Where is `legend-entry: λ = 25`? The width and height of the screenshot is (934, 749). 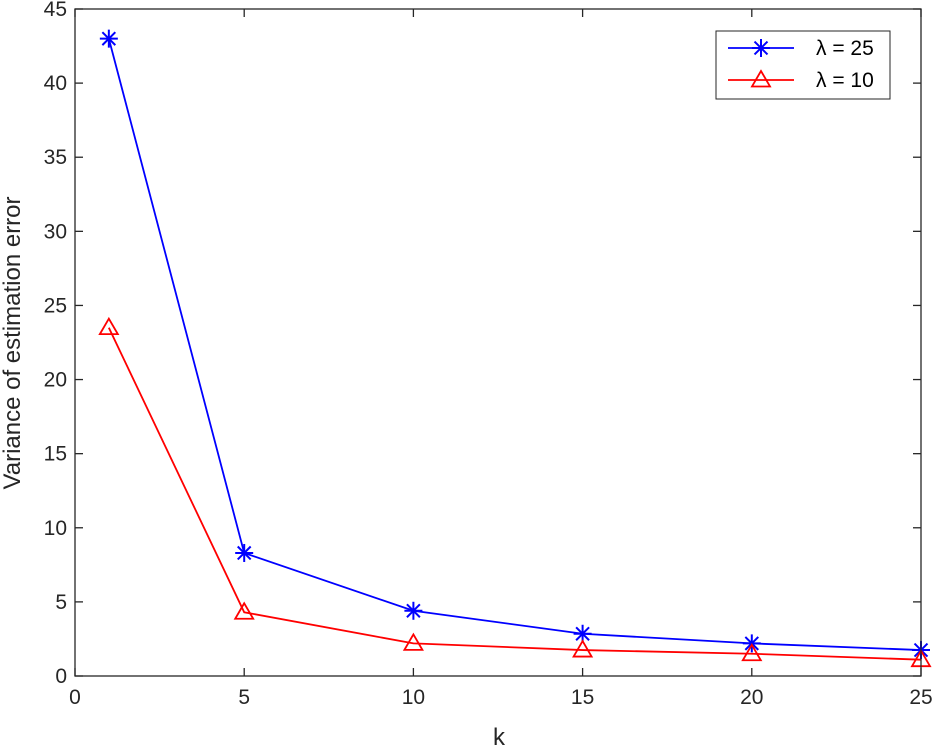
legend-entry: λ = 25 is located at coordinates (801, 48).